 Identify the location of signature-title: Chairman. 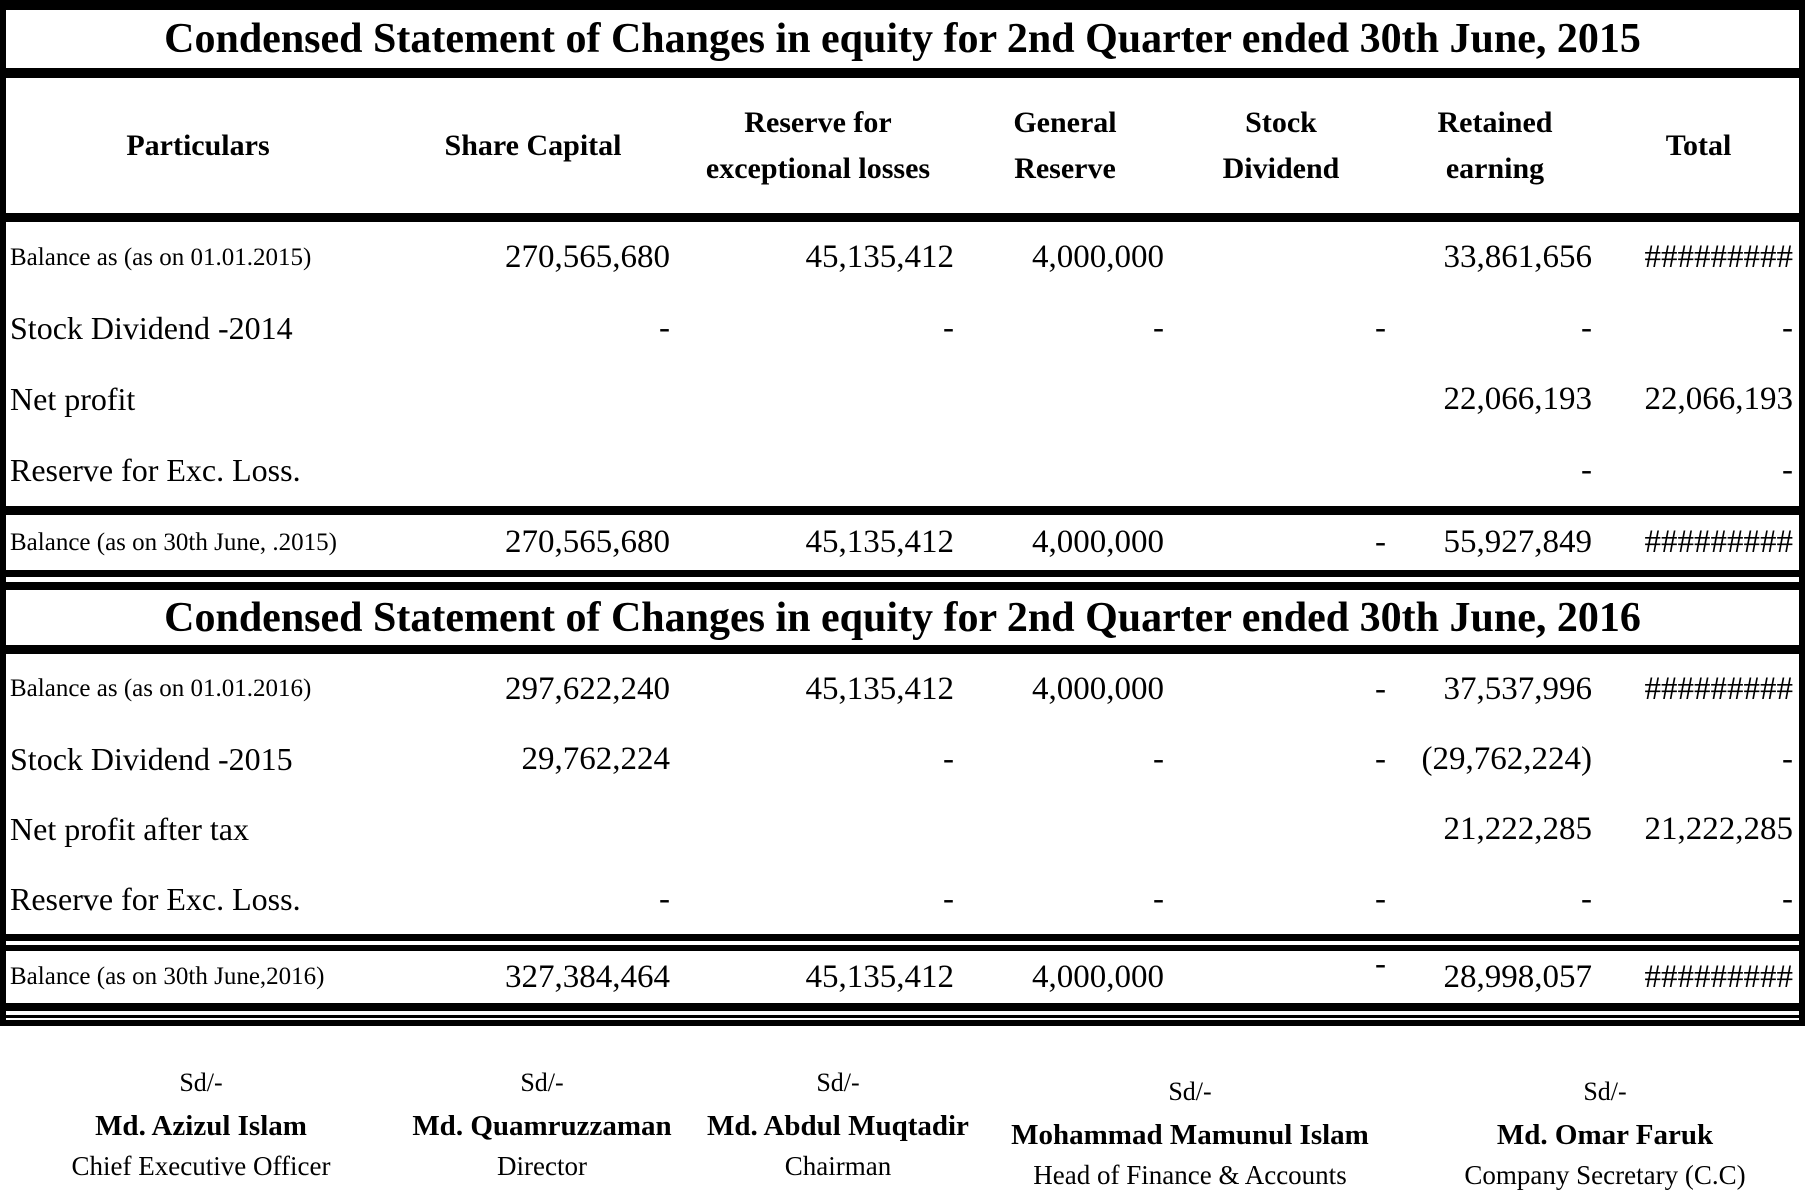
(838, 1166).